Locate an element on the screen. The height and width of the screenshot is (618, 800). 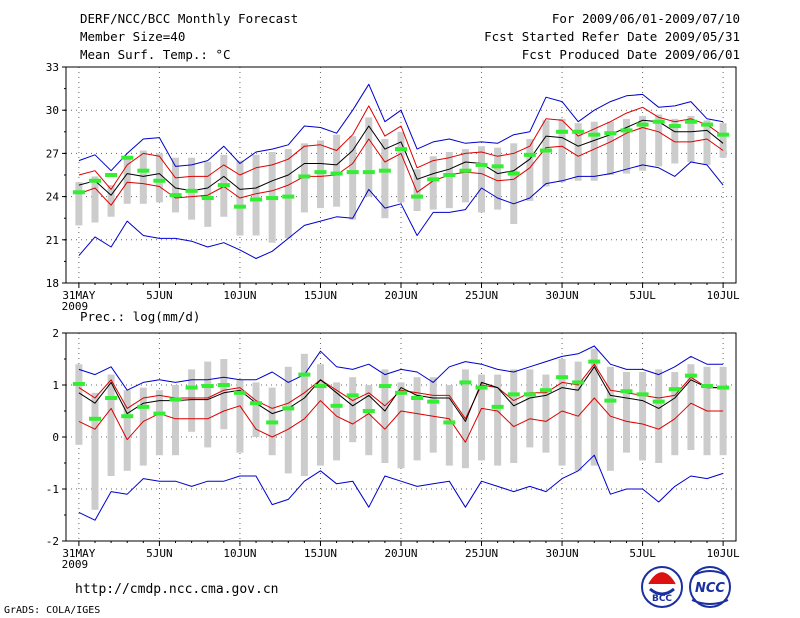
variable-label: Mean Surf. Temp.: °C is located at coordinates (155, 54).